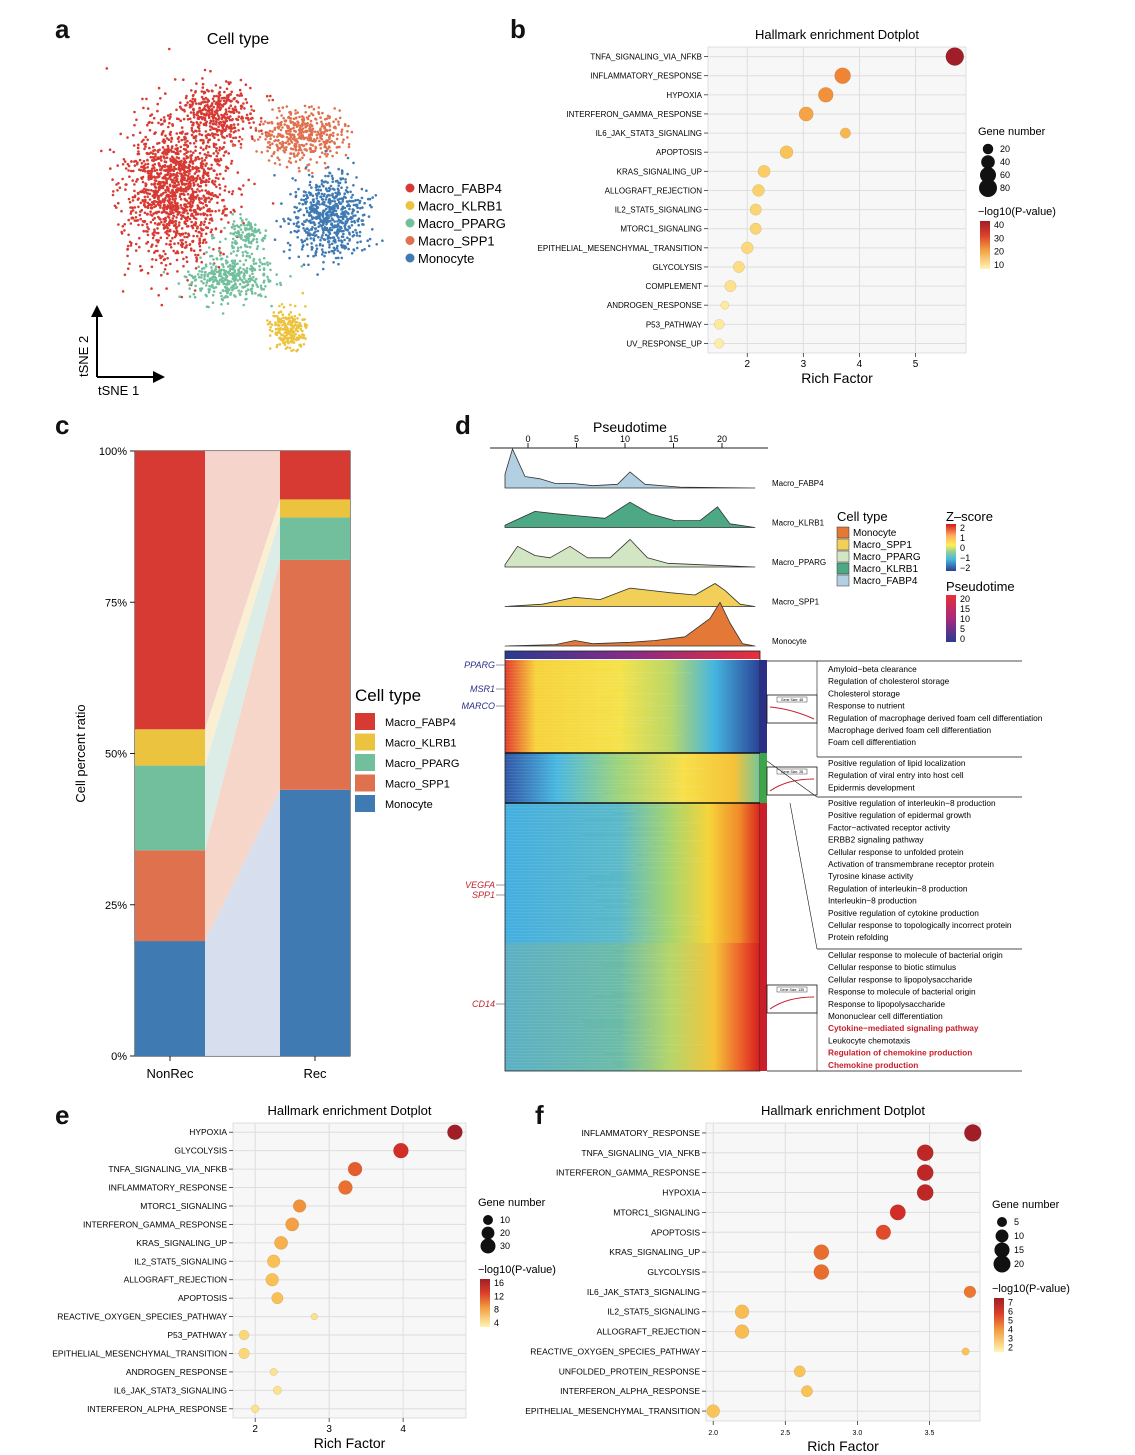 The width and height of the screenshot is (1135, 1455). What do you see at coordinates (1019, 1236) in the screenshot?
I see `size-legend-label: 10` at bounding box center [1019, 1236].